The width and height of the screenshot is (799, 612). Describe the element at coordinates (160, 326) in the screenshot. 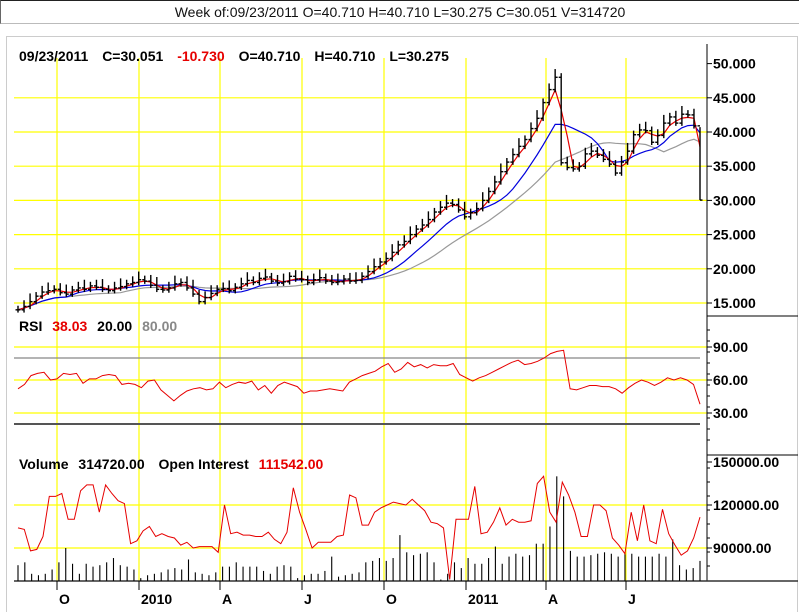

I see `rsi-upper-level: 80.00` at that location.